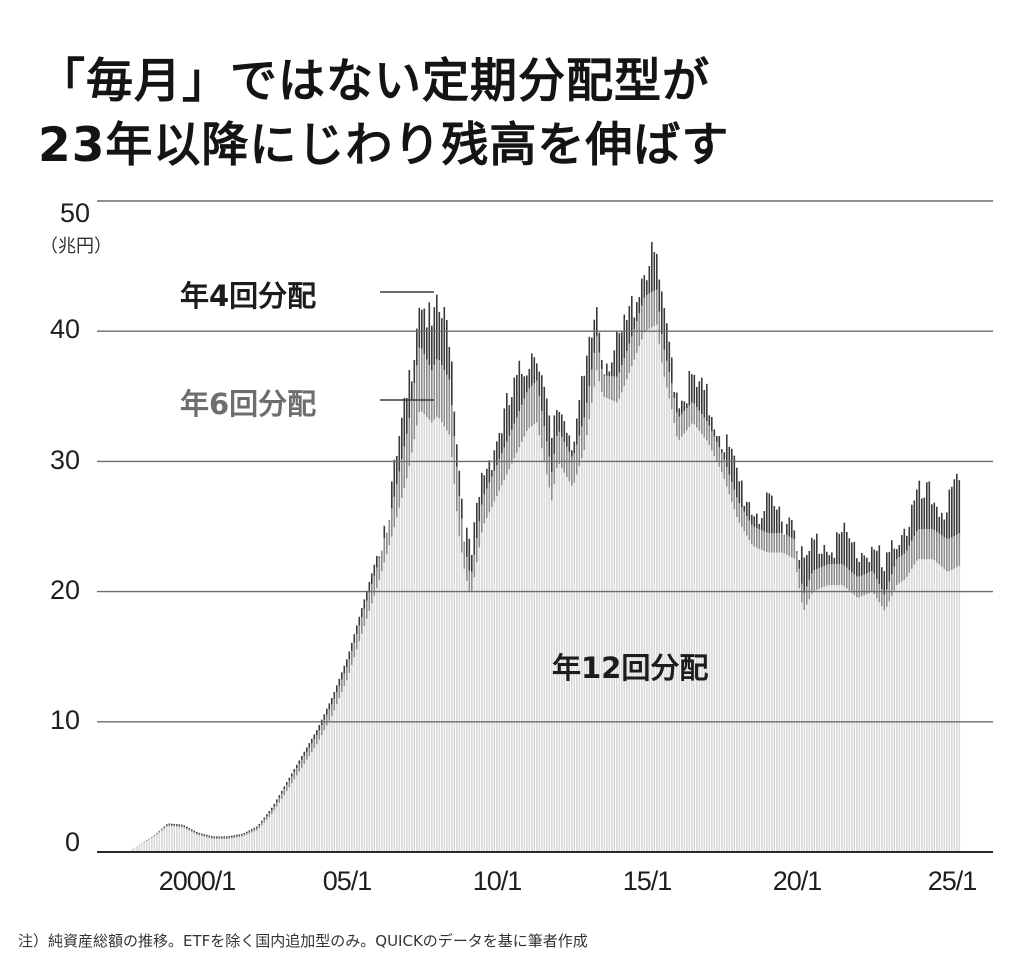  I want to click on y-tick-40: 40, so click(64, 329).